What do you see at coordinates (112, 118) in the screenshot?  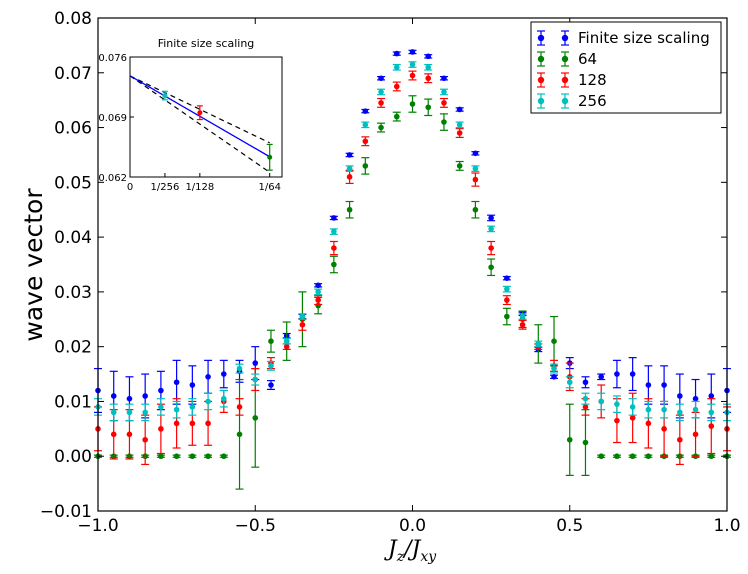 I see `inset-y-tick-label: 0.069` at bounding box center [112, 118].